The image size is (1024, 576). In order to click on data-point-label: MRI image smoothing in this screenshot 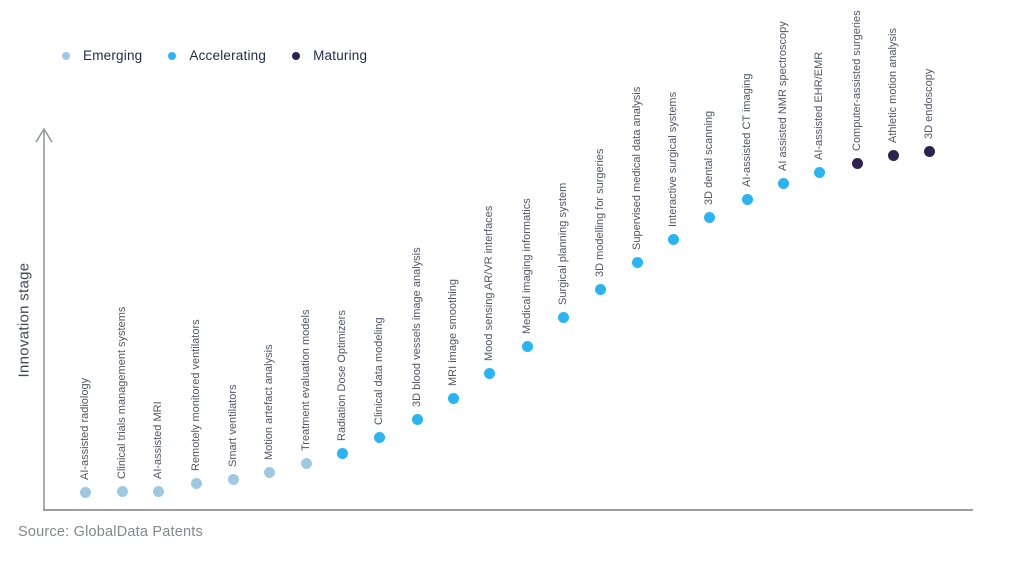, I will do `click(453, 332)`.